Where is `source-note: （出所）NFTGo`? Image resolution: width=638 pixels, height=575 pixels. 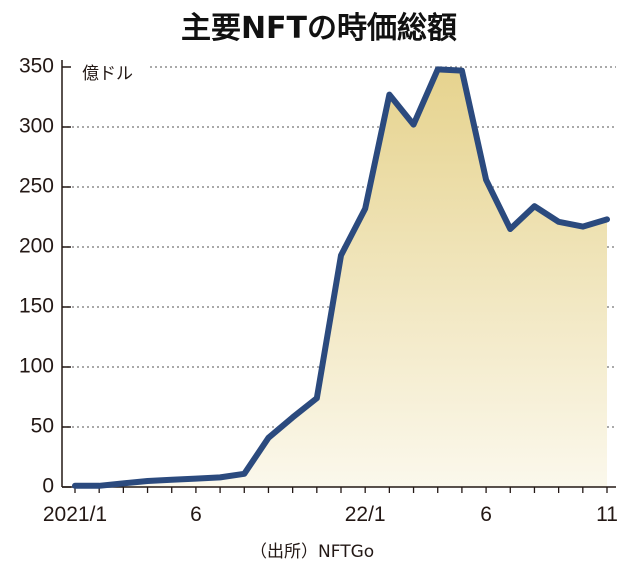 source-note: （出所）NFTGo is located at coordinates (312, 552).